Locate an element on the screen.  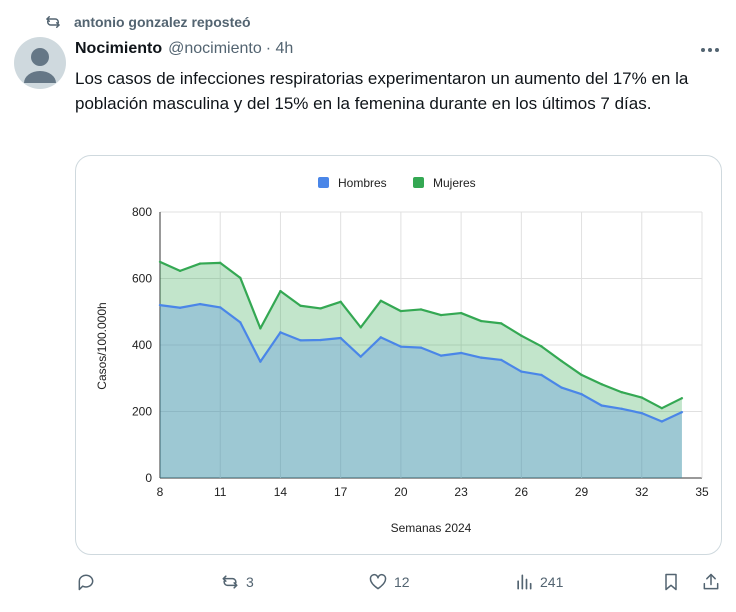
y-tick-label: 0 is located at coordinates (148, 478).